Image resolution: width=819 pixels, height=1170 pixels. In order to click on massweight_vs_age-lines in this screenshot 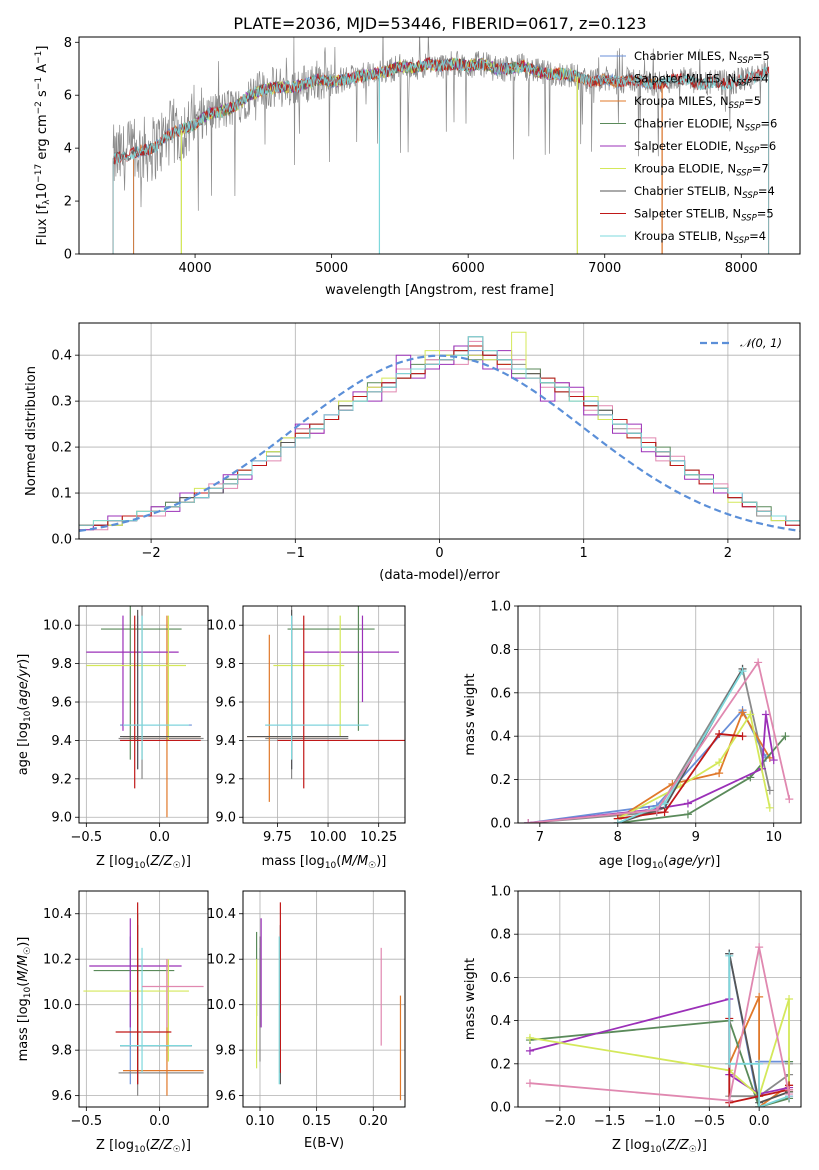, I will do `click(659, 740)`.